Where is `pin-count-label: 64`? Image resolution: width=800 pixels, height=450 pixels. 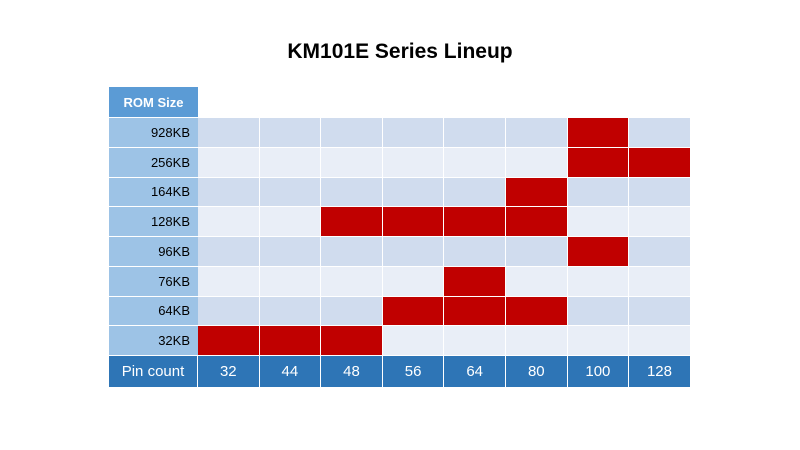
pin-count-label: 64 is located at coordinates (475, 371).